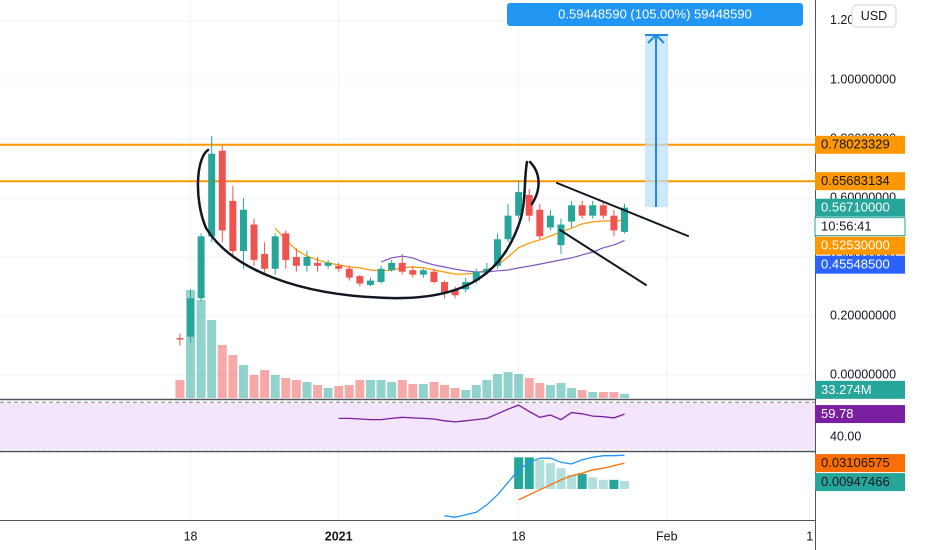 This screenshot has width=932, height=550. I want to click on rsi-line, so click(481, 413).